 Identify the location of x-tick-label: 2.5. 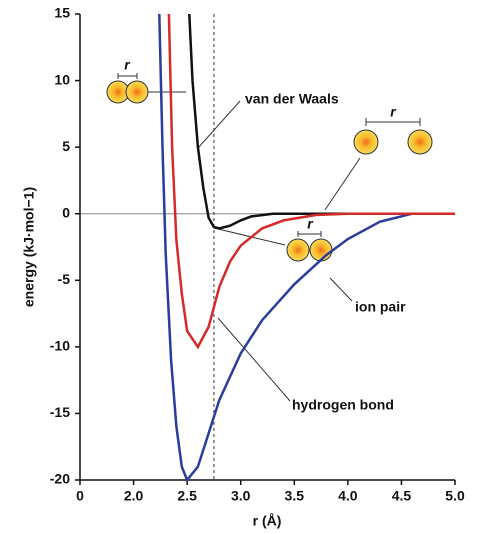
(187, 496).